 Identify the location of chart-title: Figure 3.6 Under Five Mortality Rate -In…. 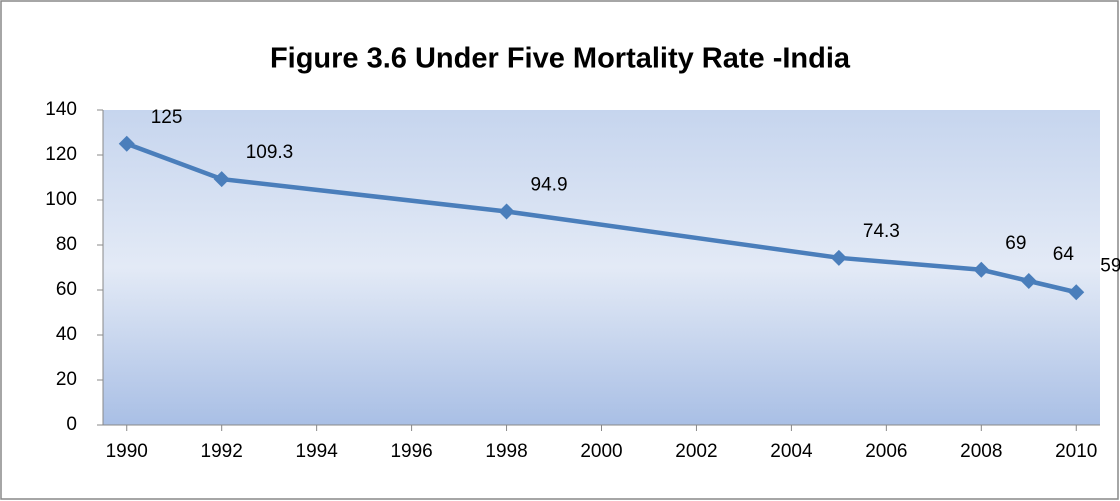
(560, 59).